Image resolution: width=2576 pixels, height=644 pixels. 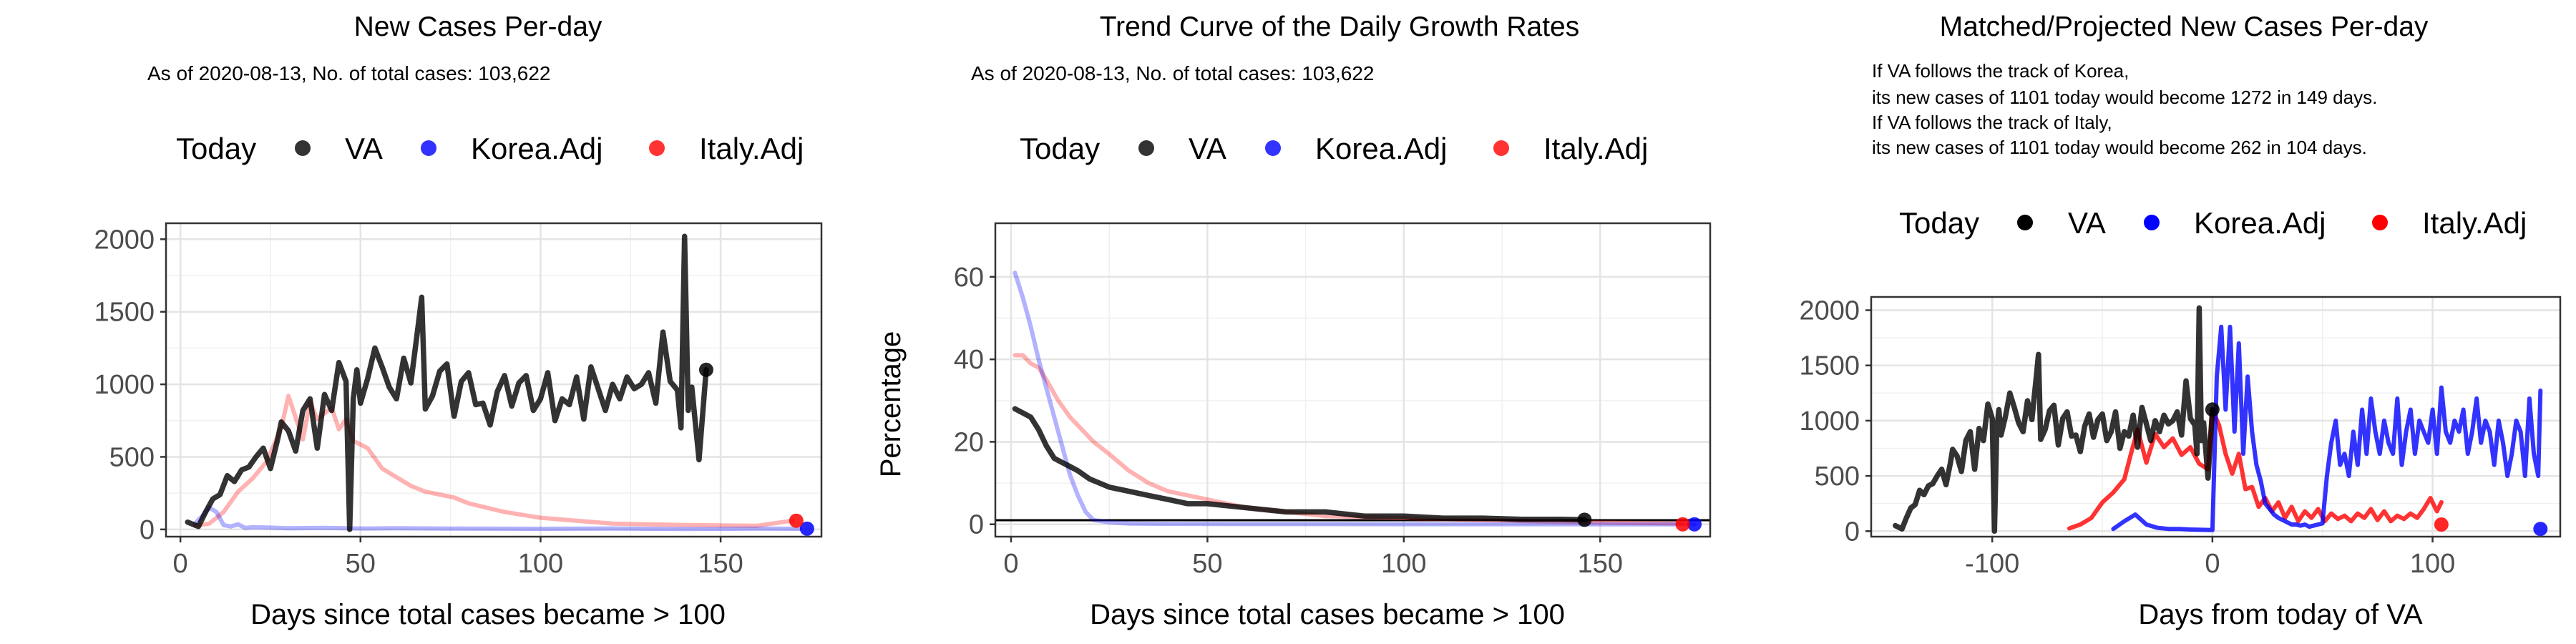 I want to click on y-tick-label: 20, so click(x=969, y=442).